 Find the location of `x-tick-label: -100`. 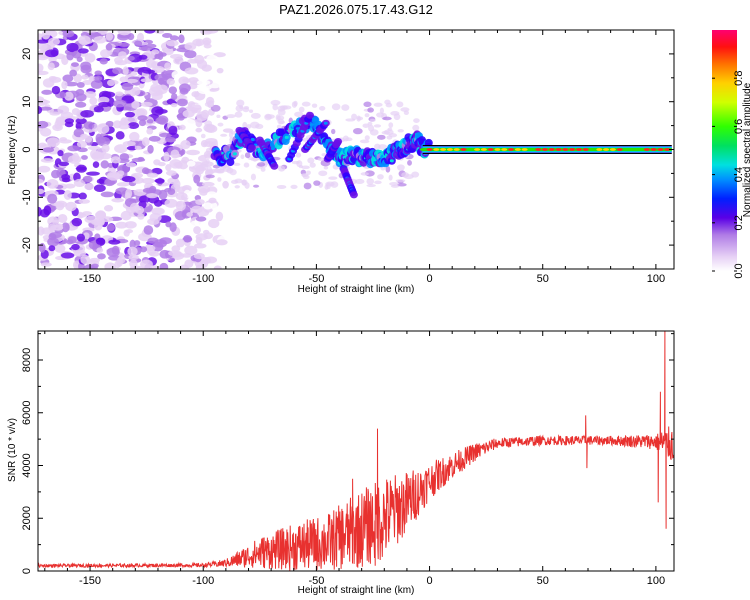

x-tick-label: -100 is located at coordinates (203, 279).